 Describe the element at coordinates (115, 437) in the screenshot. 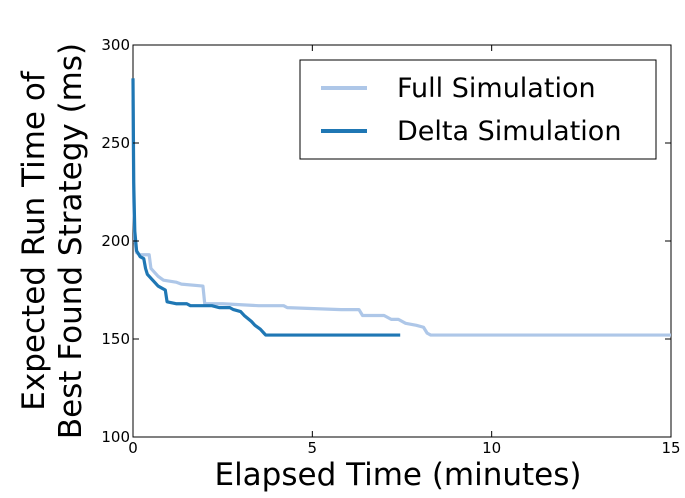

I see `y-tick-label: 100` at that location.